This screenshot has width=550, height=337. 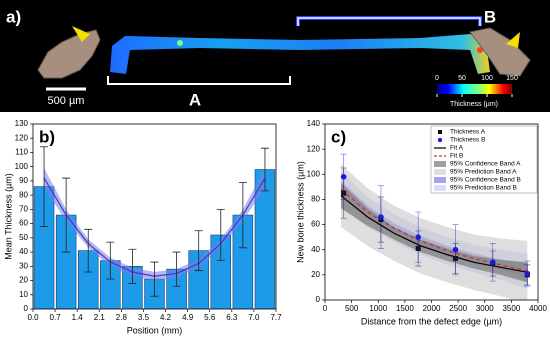 I want to click on legend-label: Thickness B, so click(x=467, y=140).